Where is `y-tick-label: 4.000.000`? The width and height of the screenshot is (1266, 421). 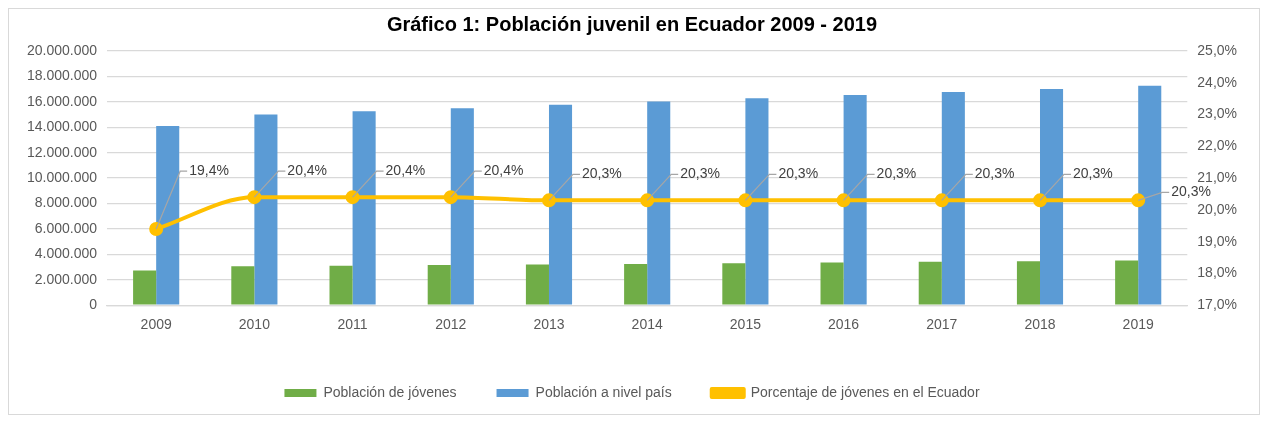
y-tick-label: 4.000.000 is located at coordinates (66, 253).